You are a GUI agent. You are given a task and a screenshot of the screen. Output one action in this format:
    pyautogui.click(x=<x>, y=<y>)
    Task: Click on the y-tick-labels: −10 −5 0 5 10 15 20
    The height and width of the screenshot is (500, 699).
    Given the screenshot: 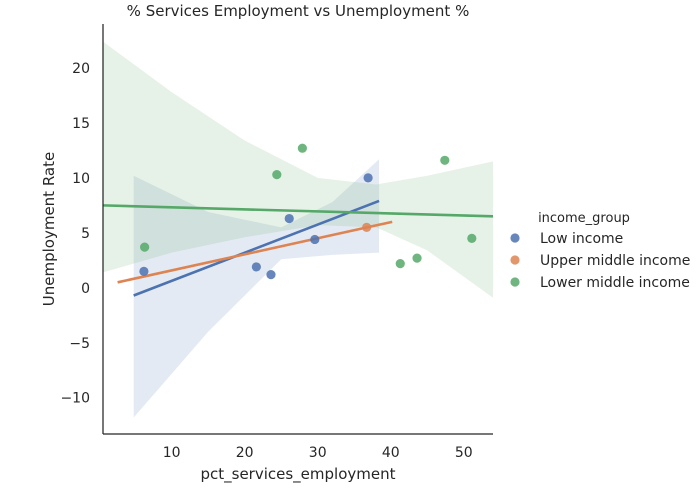 What is the action you would take?
    pyautogui.click(x=75, y=234)
    